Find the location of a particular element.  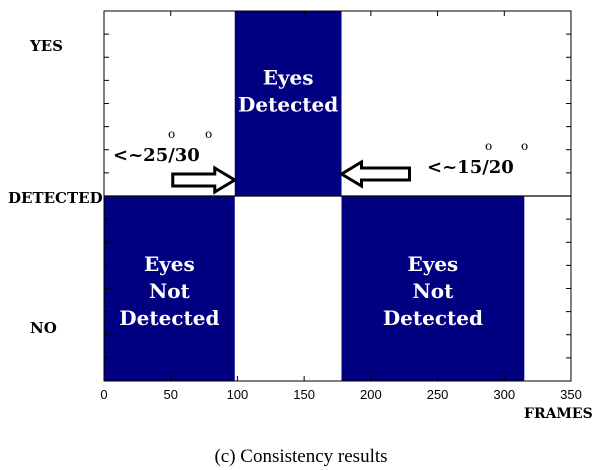

x-tick-label-350: 350 is located at coordinates (571, 394).